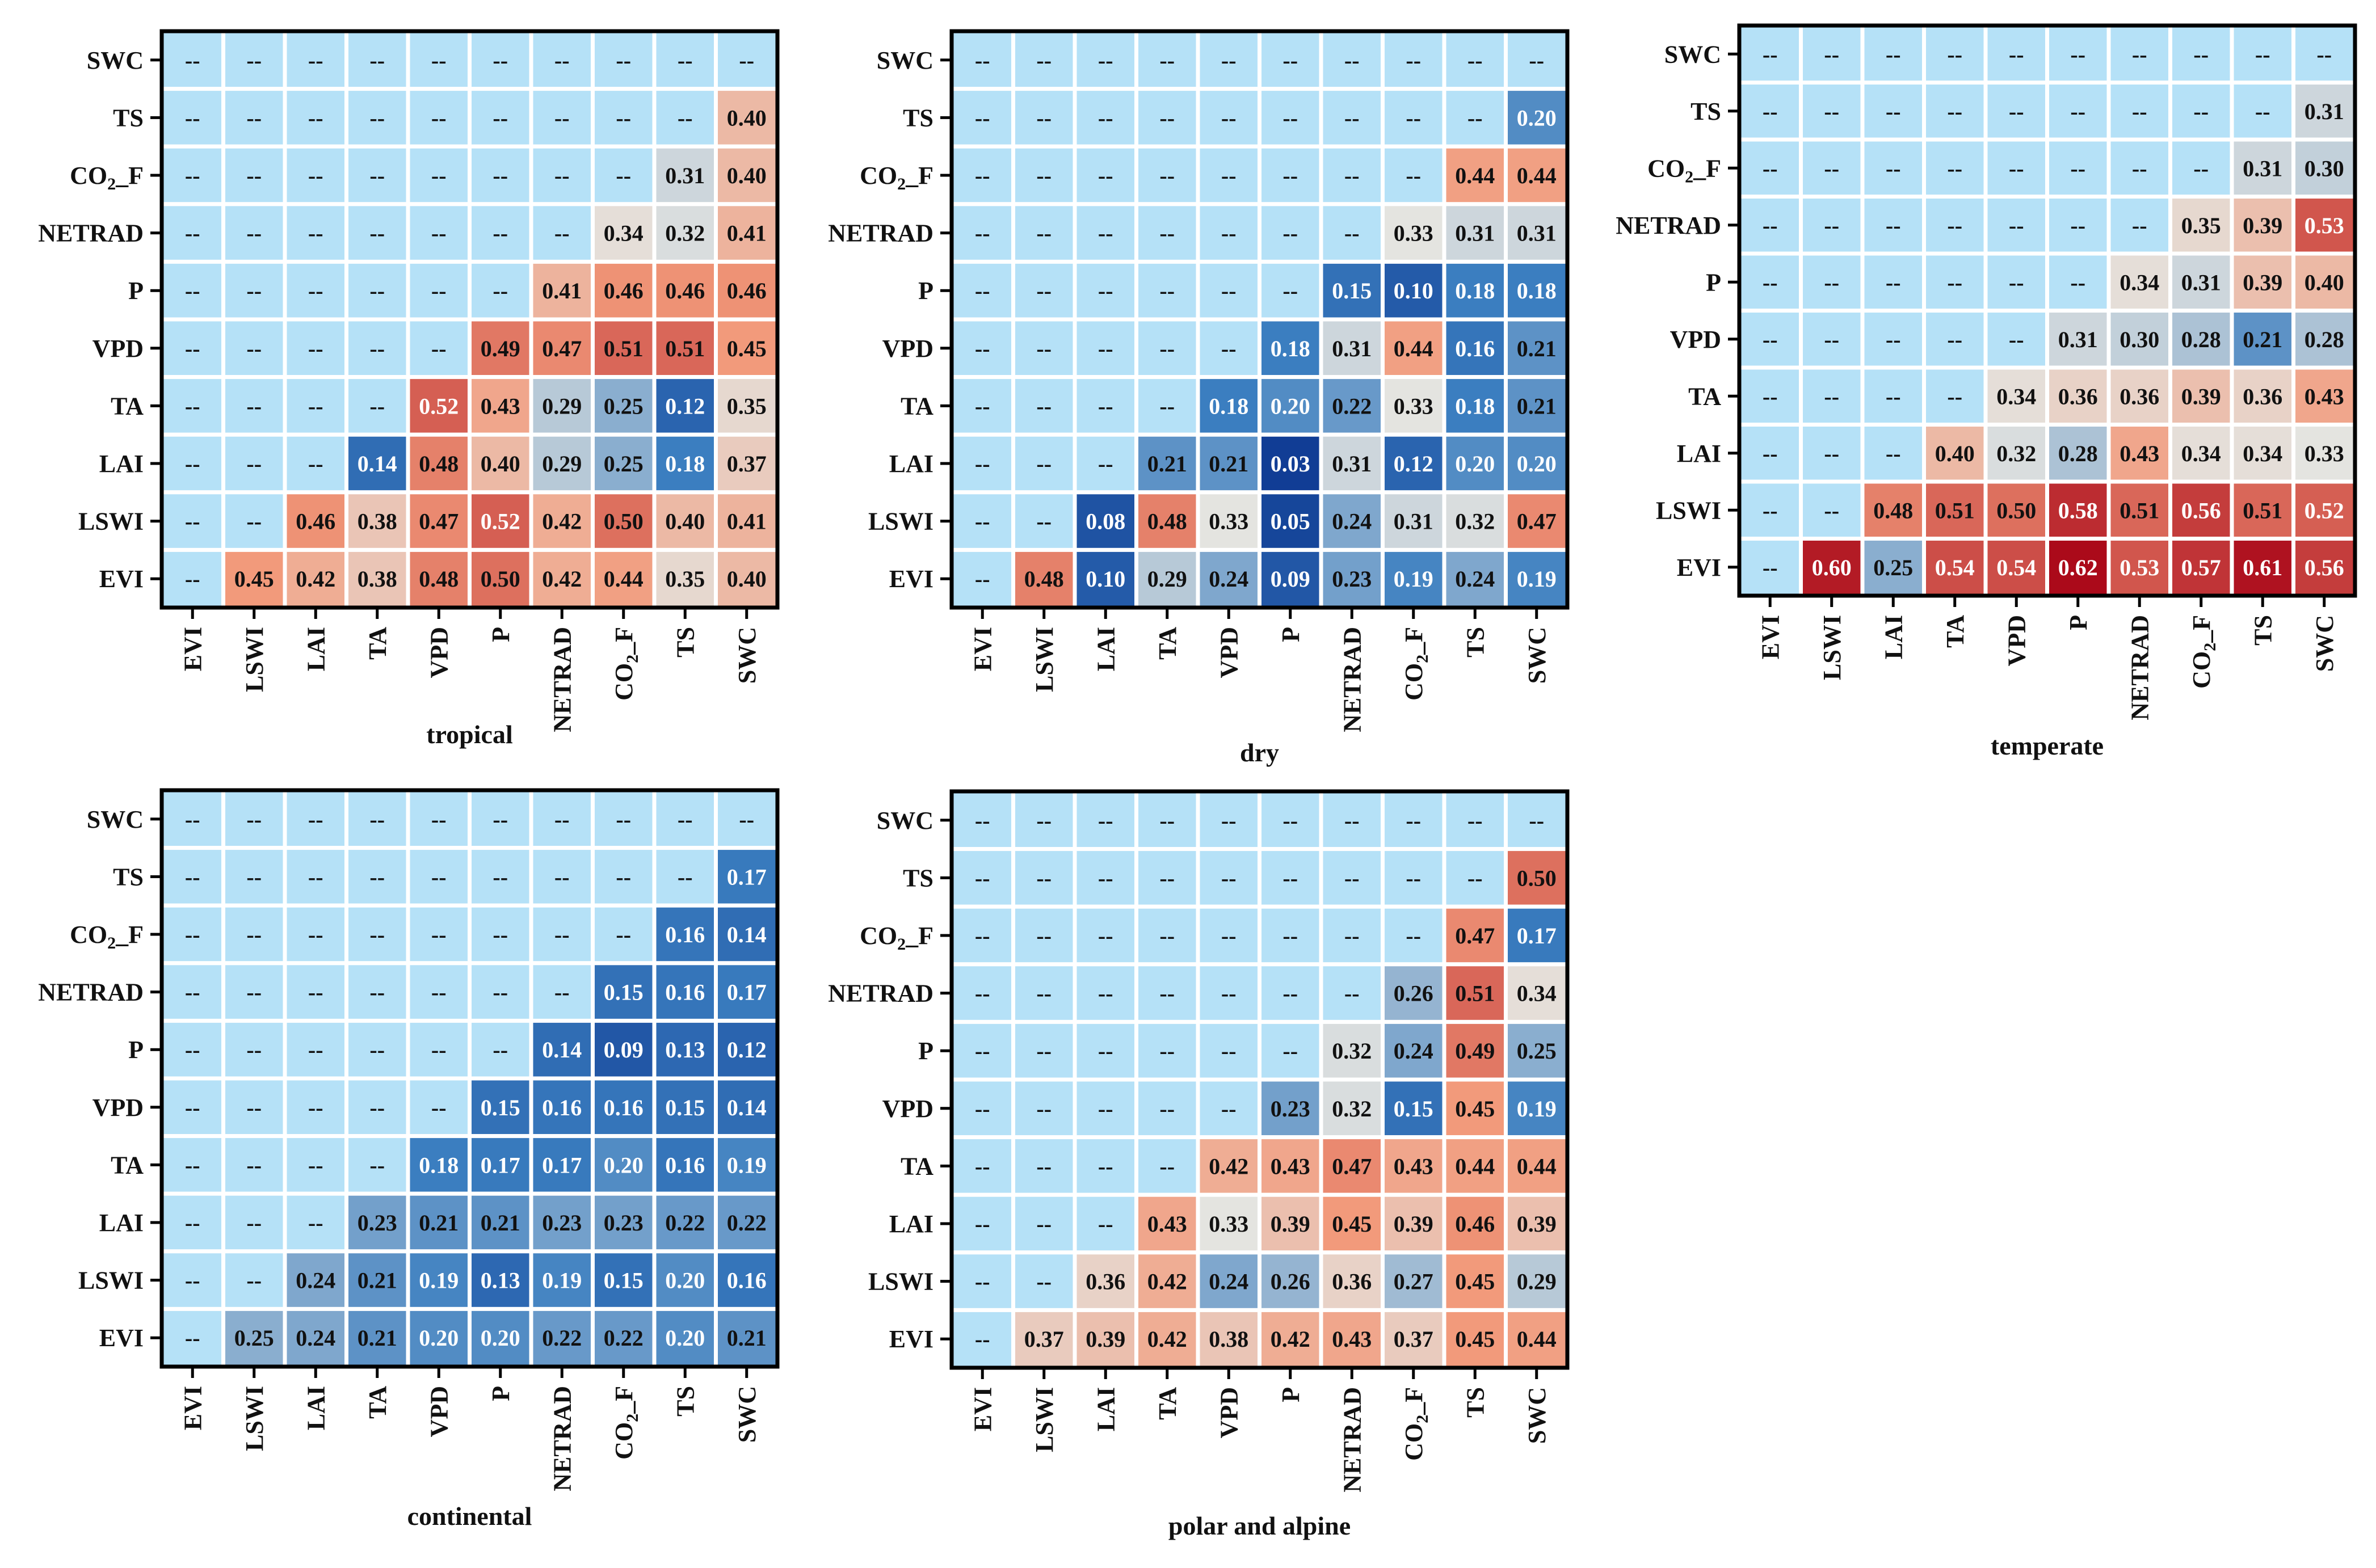  What do you see at coordinates (1413, 1166) in the screenshot?
I see `cell-value-label: 0.43` at bounding box center [1413, 1166].